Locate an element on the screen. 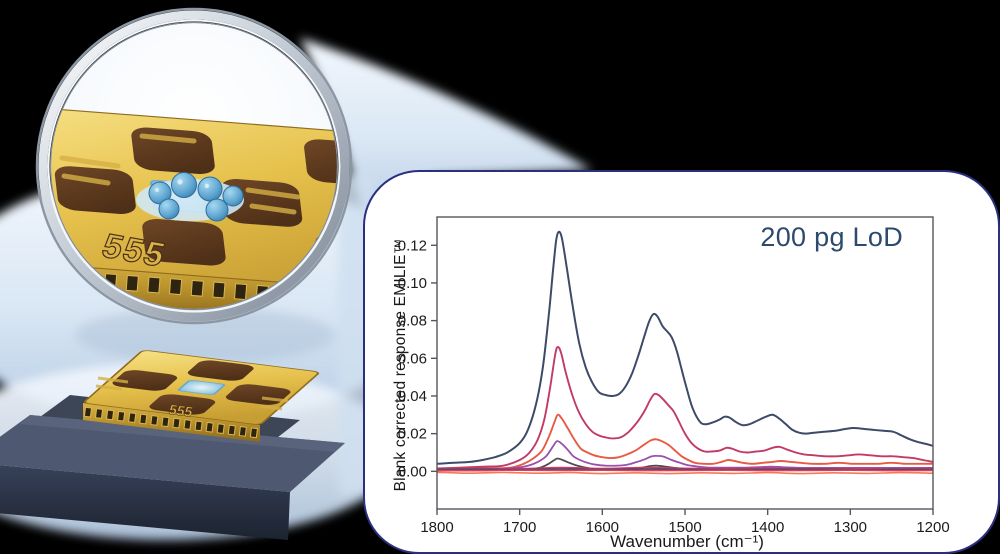 The height and width of the screenshot is (554, 1000). y-tick-label: 0.12 is located at coordinates (412, 245).